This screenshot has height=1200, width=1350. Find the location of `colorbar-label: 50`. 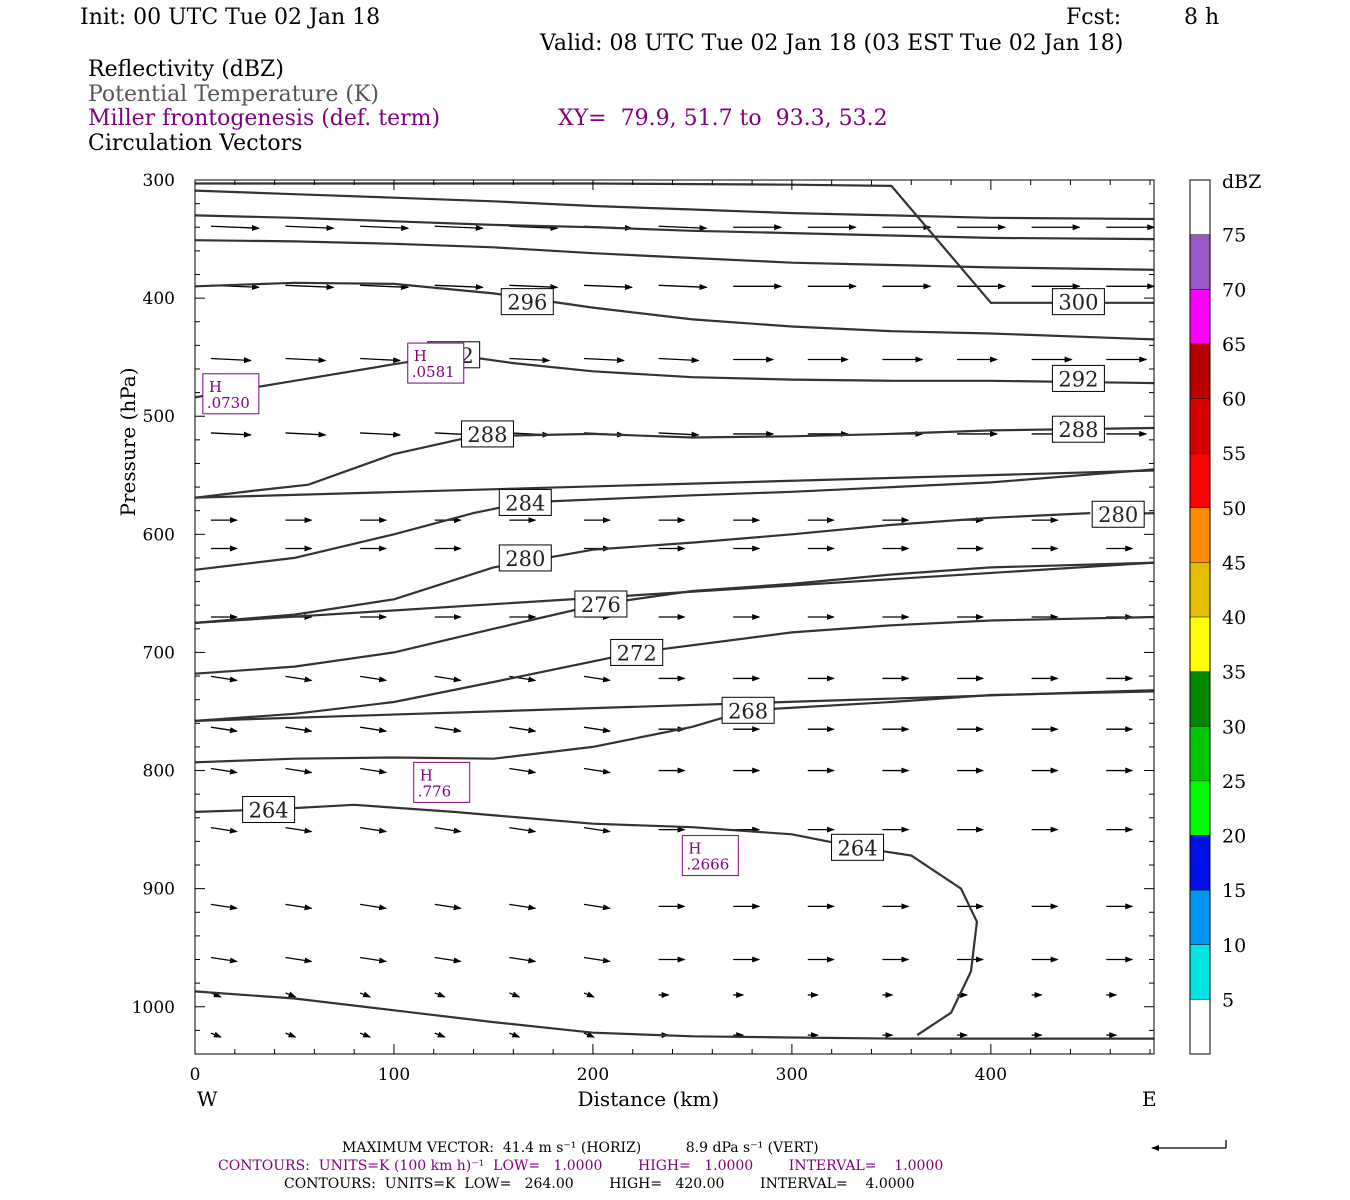

colorbar-label: 50 is located at coordinates (1234, 509).